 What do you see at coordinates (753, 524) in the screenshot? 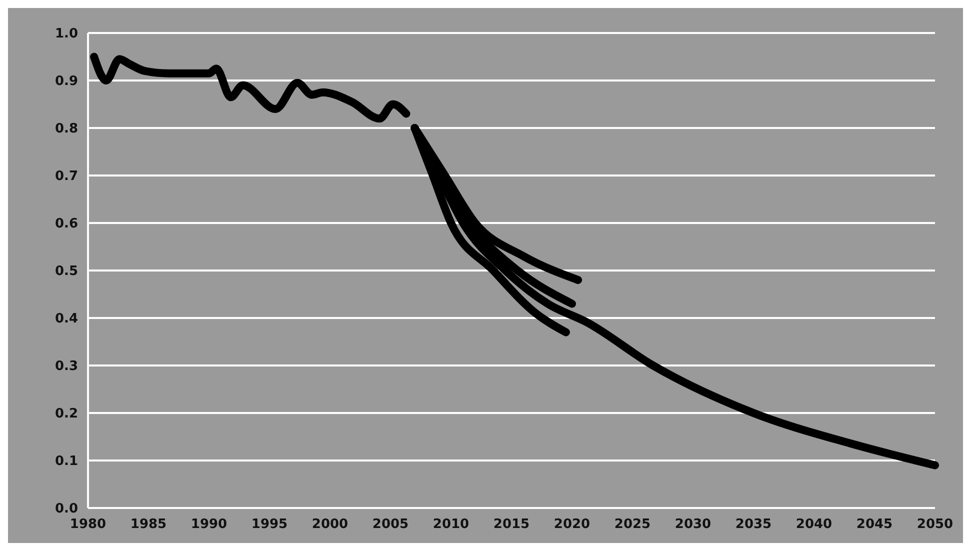
I see `x-tick-label: 2035` at bounding box center [753, 524].